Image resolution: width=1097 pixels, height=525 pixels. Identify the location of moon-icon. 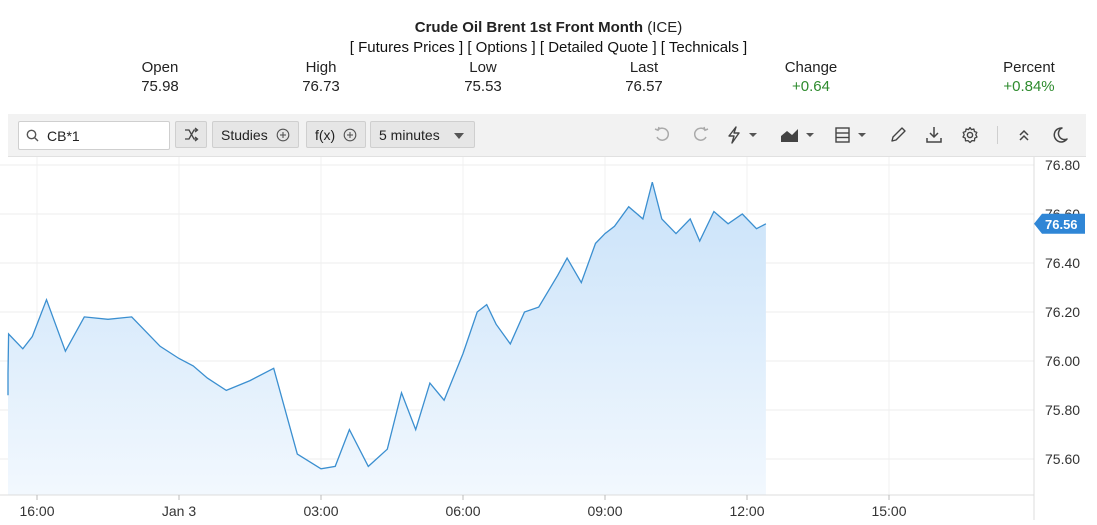
(1060, 135).